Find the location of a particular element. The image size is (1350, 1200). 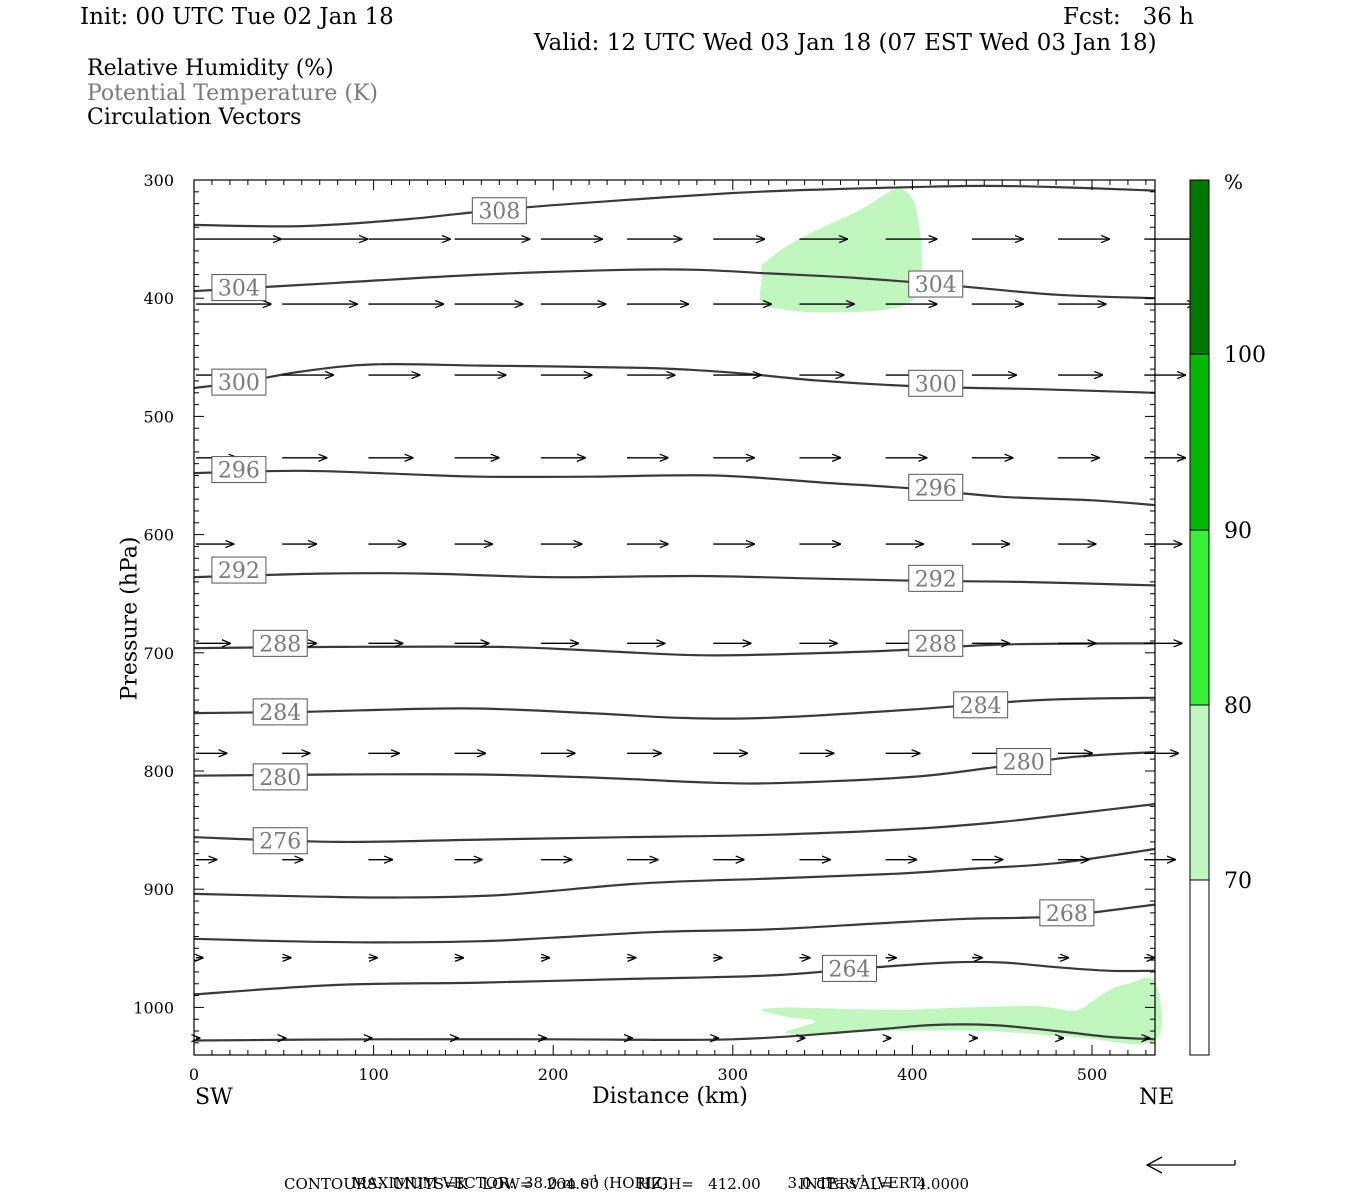

reference-vector-arrow is located at coordinates (1190, 1165).